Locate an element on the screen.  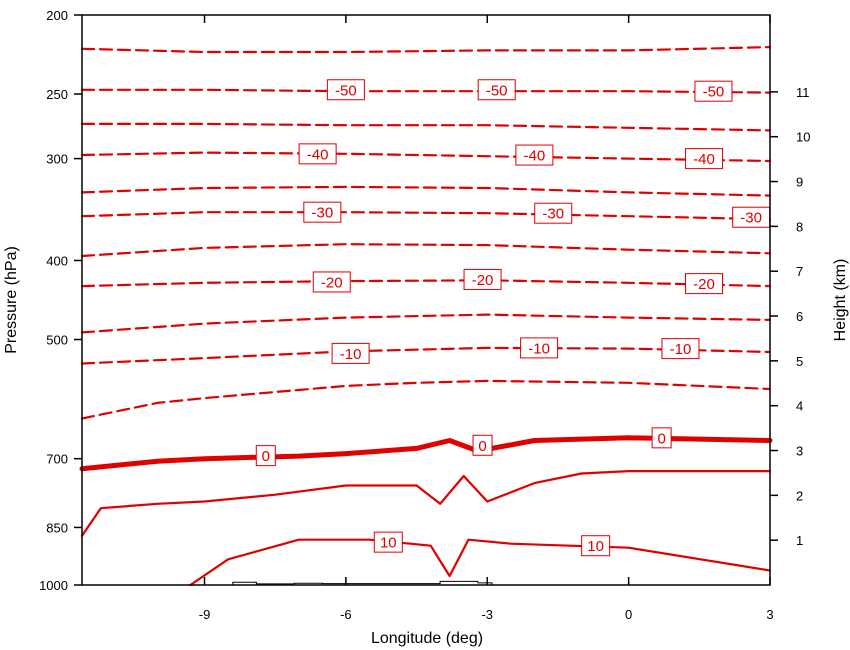
y-right-tick-label: 7 is located at coordinates (799, 271).